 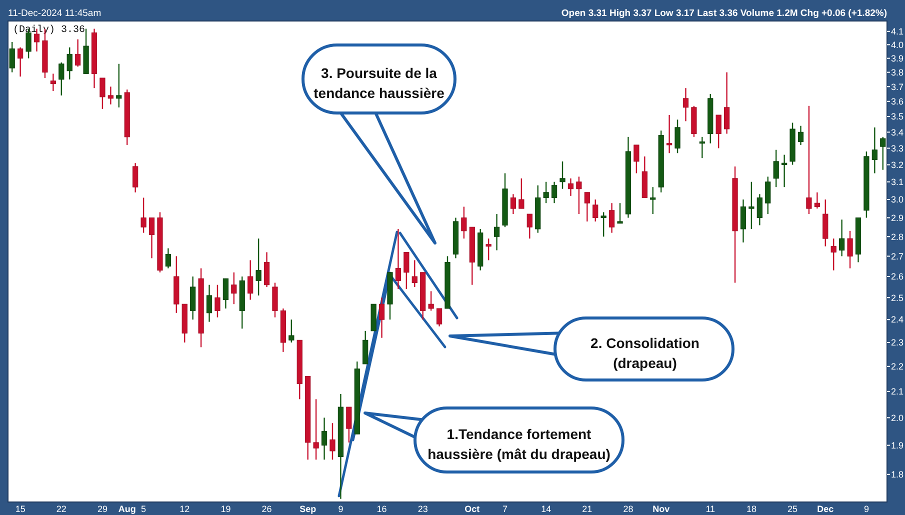 What do you see at coordinates (381, 509) in the screenshot?
I see `x-tick-label: 16` at bounding box center [381, 509].